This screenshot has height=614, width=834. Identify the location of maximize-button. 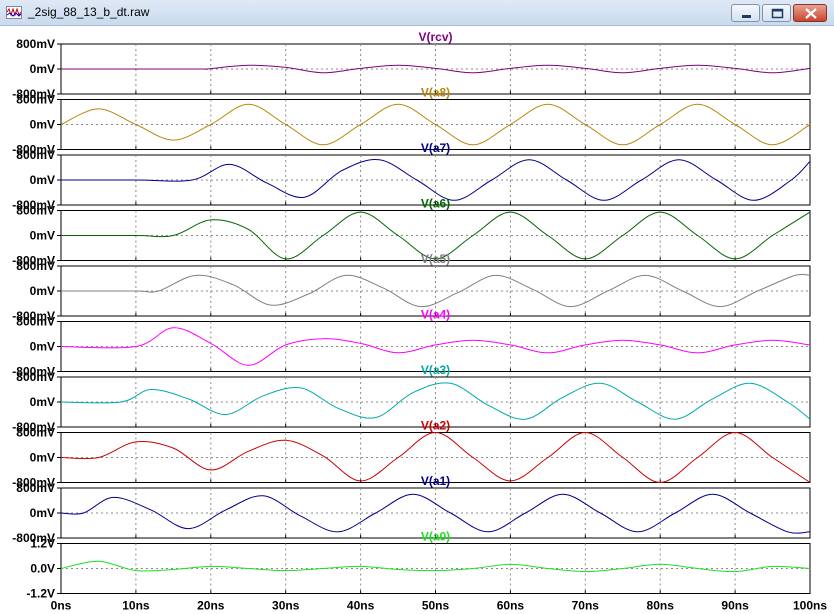
(776, 13).